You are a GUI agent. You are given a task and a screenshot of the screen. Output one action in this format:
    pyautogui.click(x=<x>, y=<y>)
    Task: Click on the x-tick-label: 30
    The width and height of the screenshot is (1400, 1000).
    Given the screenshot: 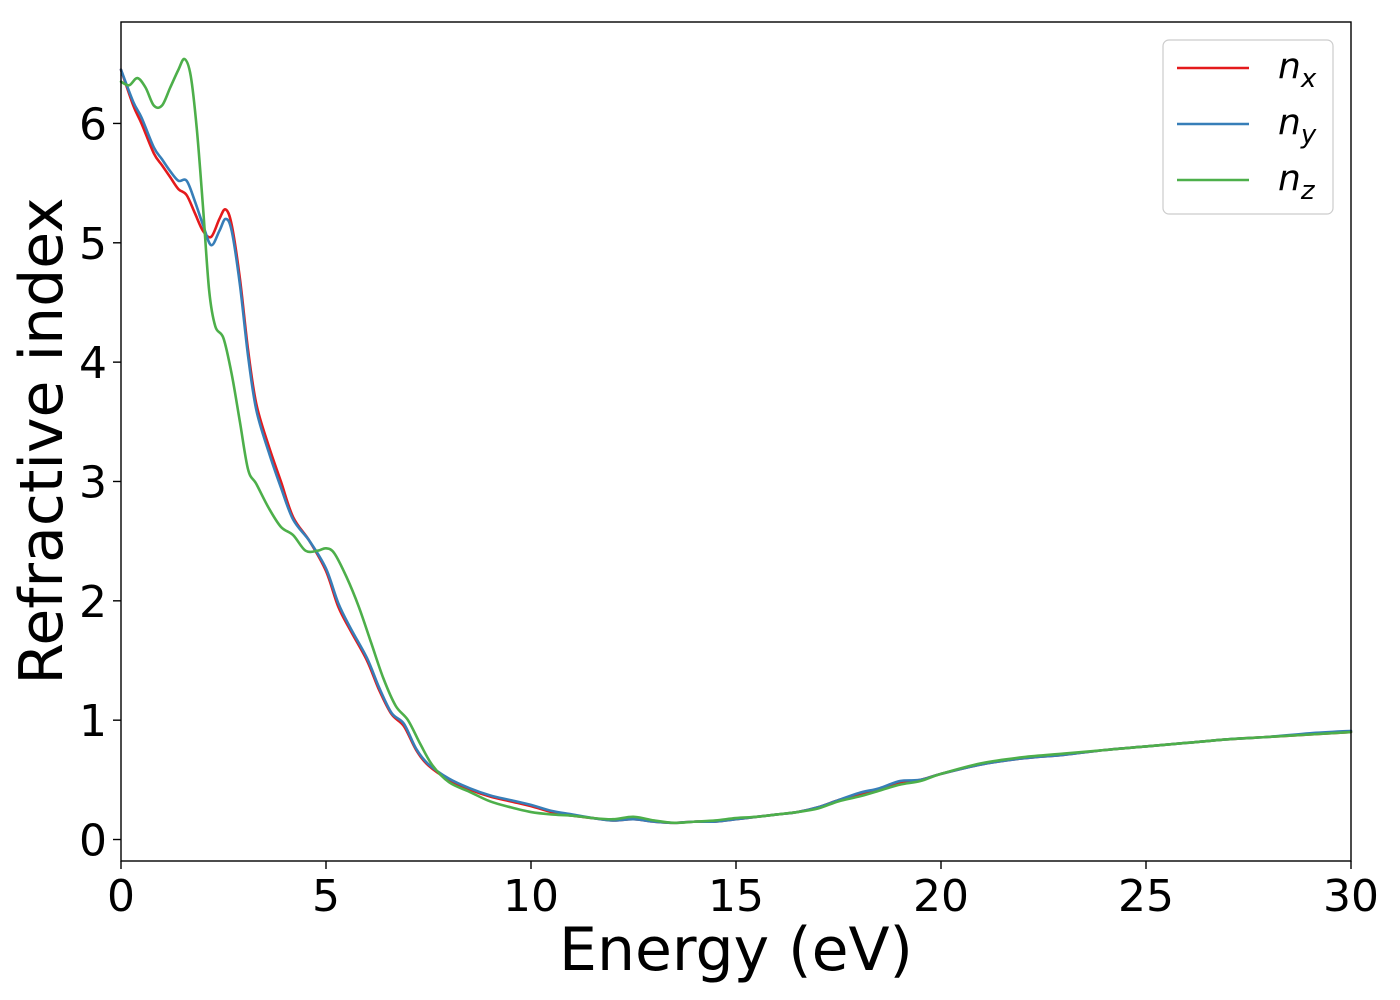 What is the action you would take?
    pyautogui.click(x=1351, y=896)
    